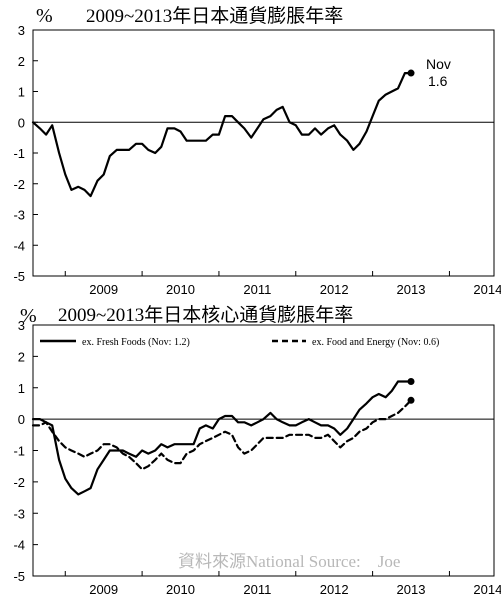 Image resolution: width=501 pixels, height=600 pixels. Describe the element at coordinates (411, 73) in the screenshot. I see `chart-1-series-1-endpoint` at that location.